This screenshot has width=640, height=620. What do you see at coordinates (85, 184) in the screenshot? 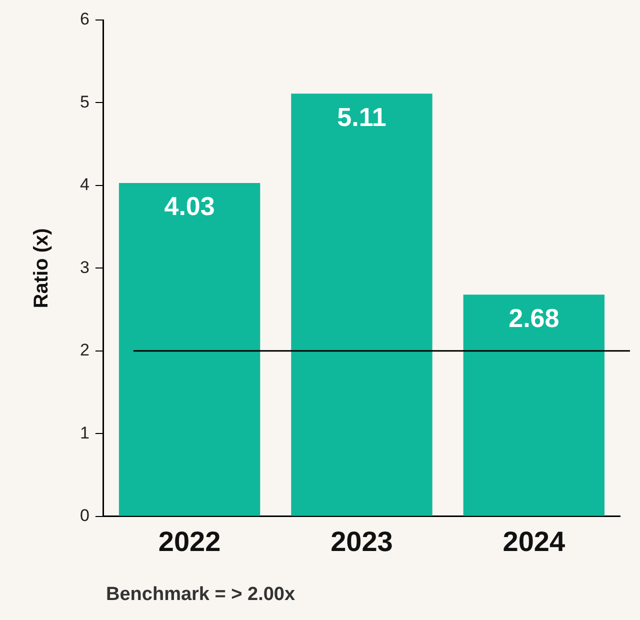
I see `y-tick-label: 4` at bounding box center [85, 184].